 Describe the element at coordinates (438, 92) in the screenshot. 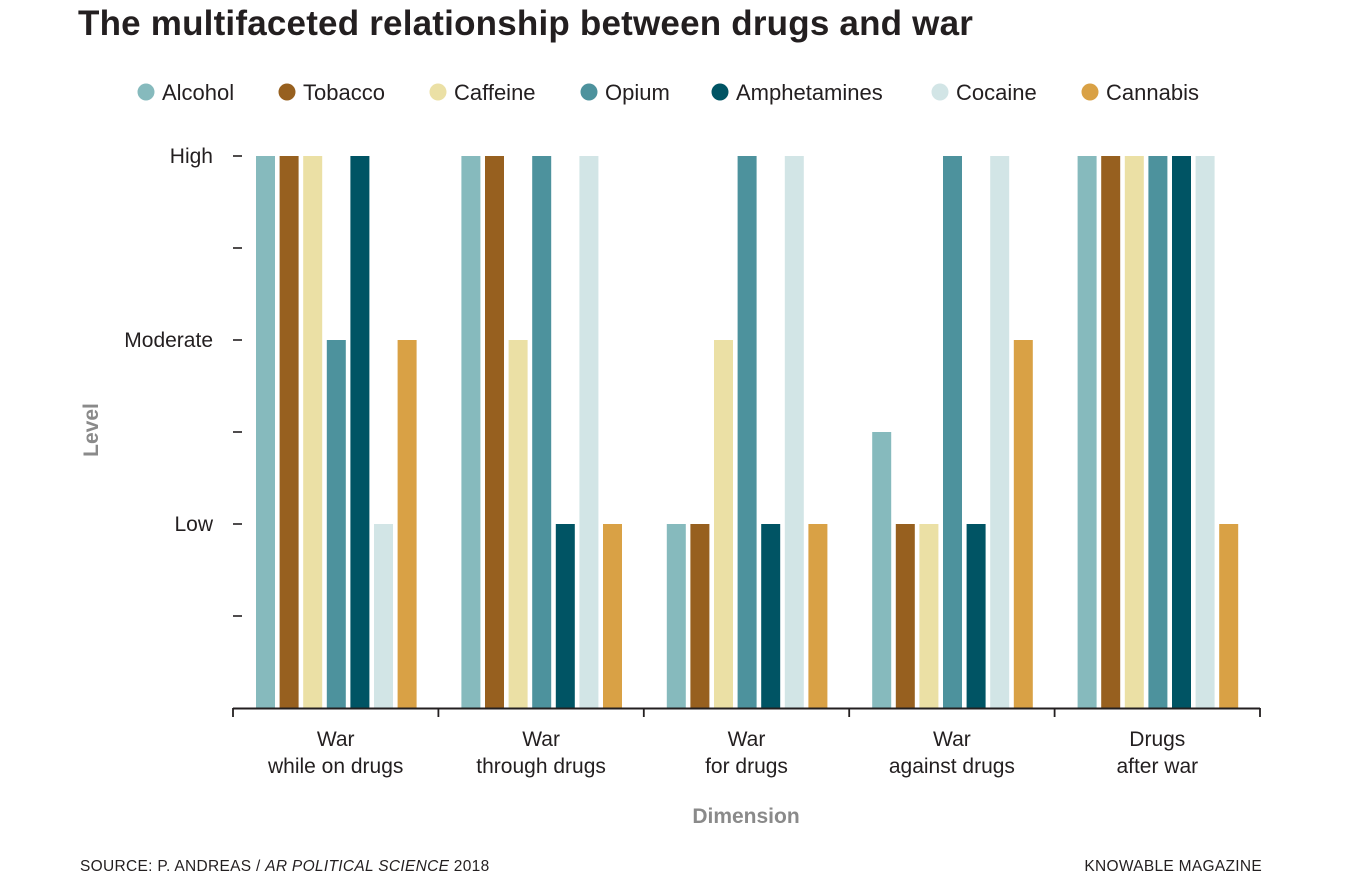

I see `legend-marker-caffeine` at that location.